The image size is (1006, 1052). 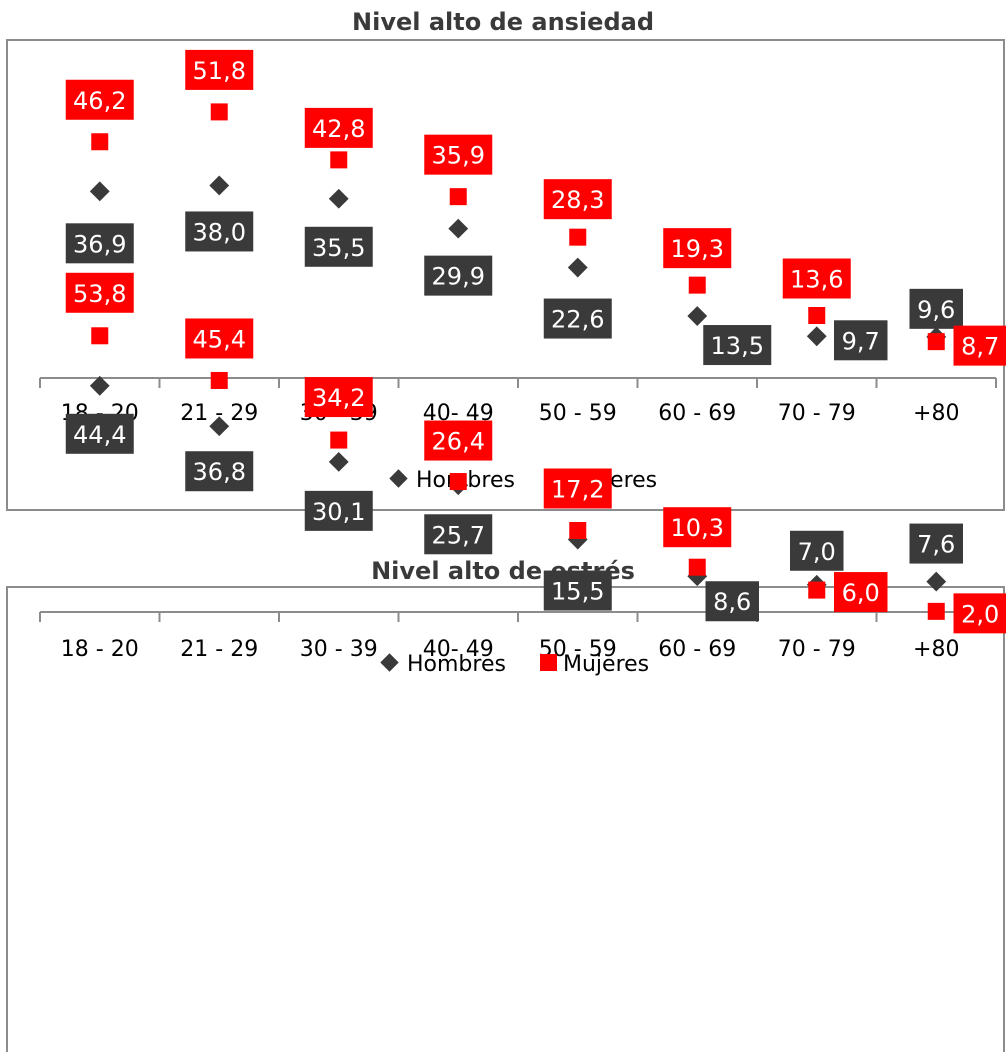 I want to click on data-label-mujeres: 17,2, so click(x=577, y=489).